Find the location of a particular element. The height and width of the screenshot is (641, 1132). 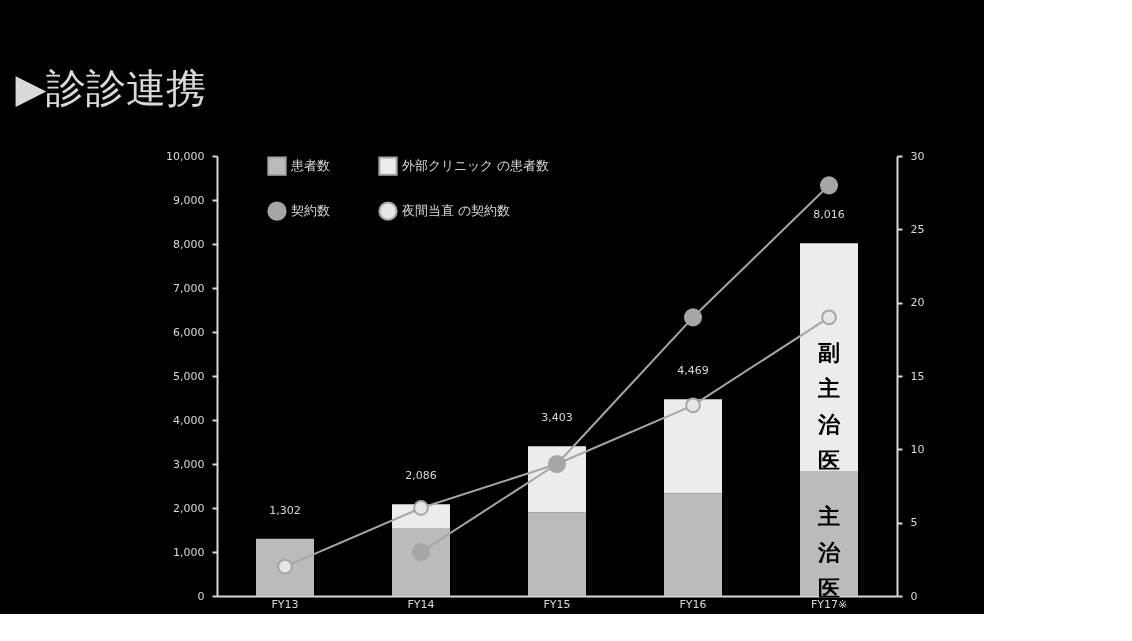

y-tick-label: 5,000 is located at coordinates (189, 376).